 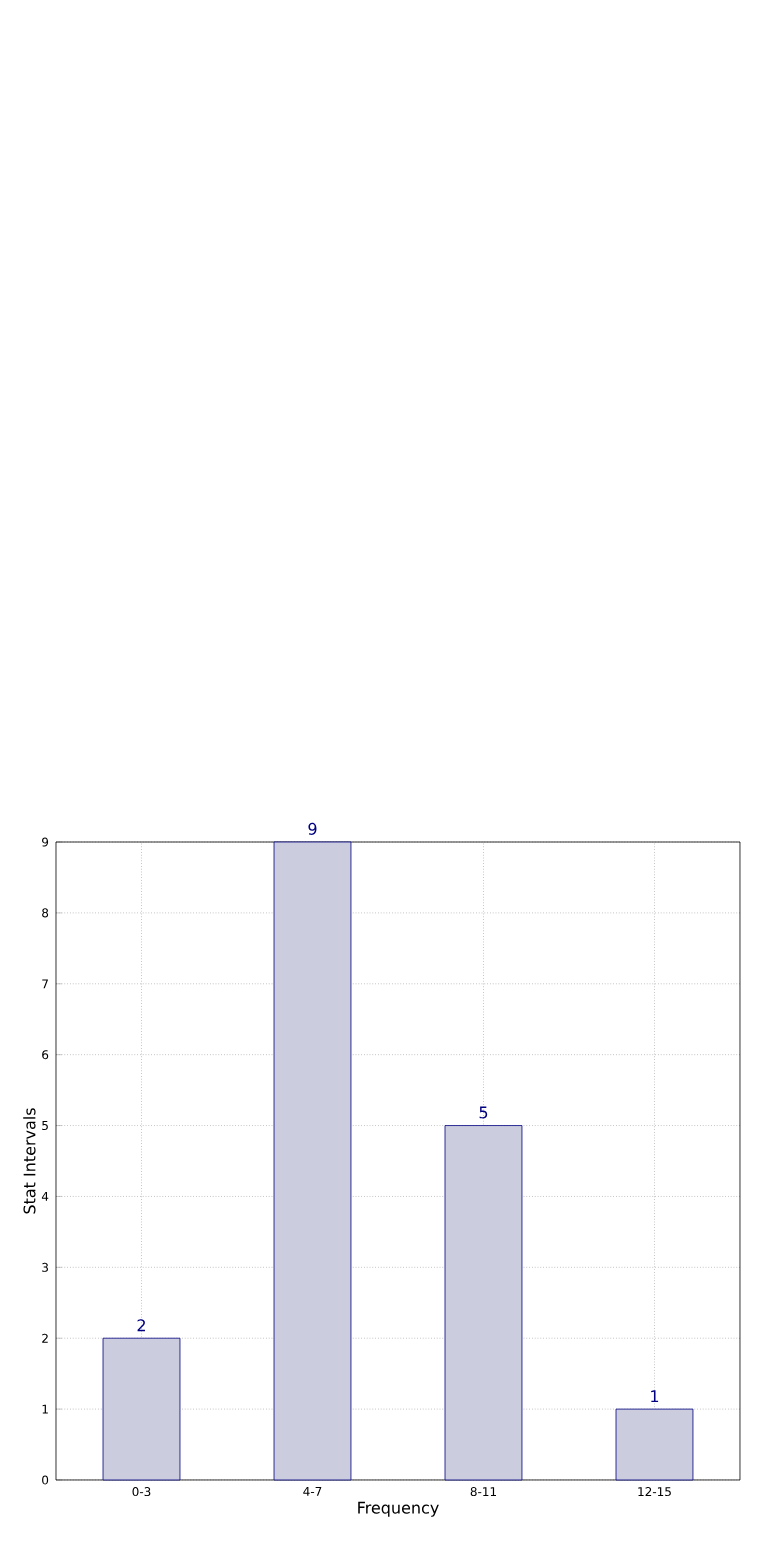 I want to click on data-label: 5, so click(x=483, y=1112).